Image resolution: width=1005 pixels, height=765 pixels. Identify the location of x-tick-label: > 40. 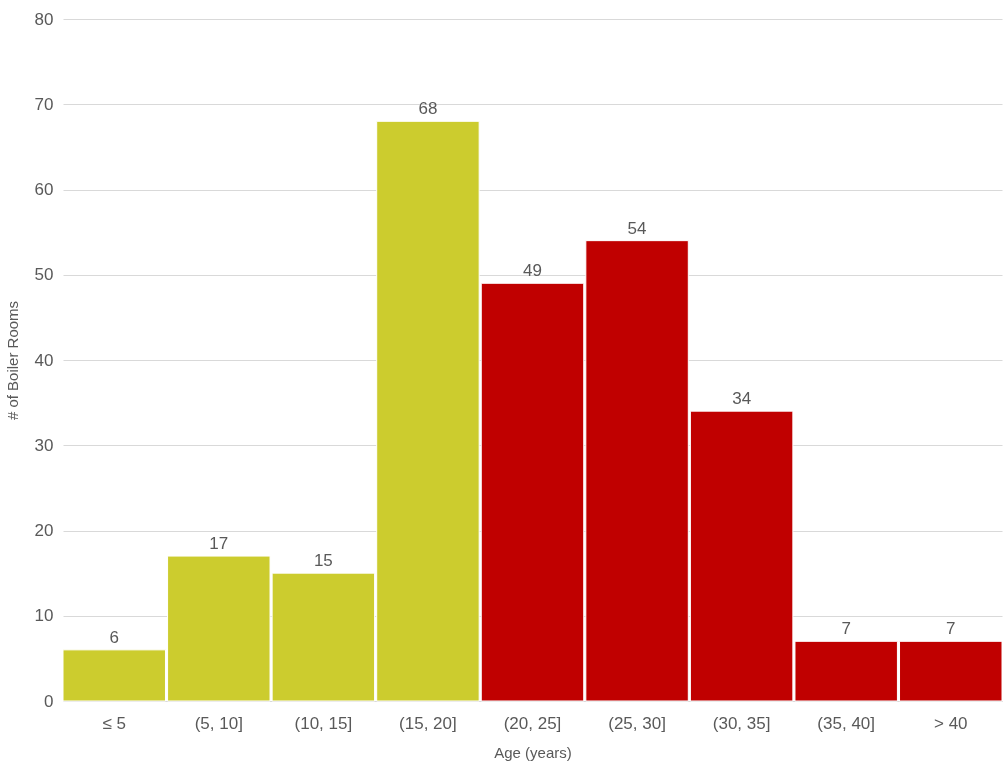
(950, 723).